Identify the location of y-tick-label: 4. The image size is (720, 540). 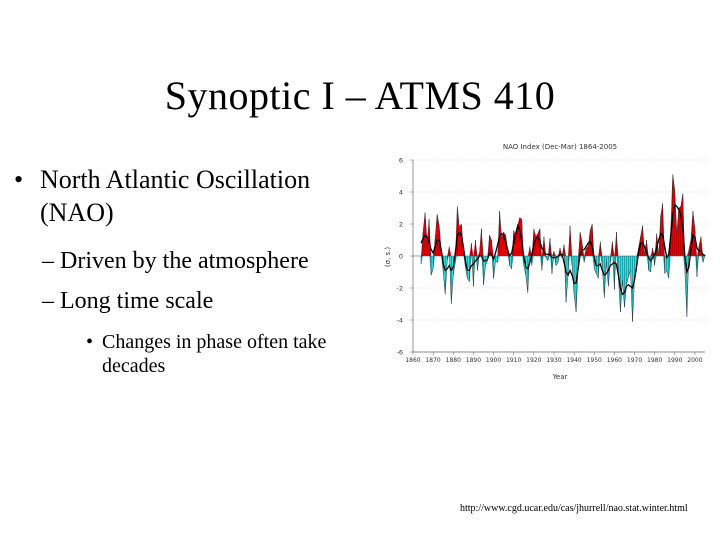
(401, 193).